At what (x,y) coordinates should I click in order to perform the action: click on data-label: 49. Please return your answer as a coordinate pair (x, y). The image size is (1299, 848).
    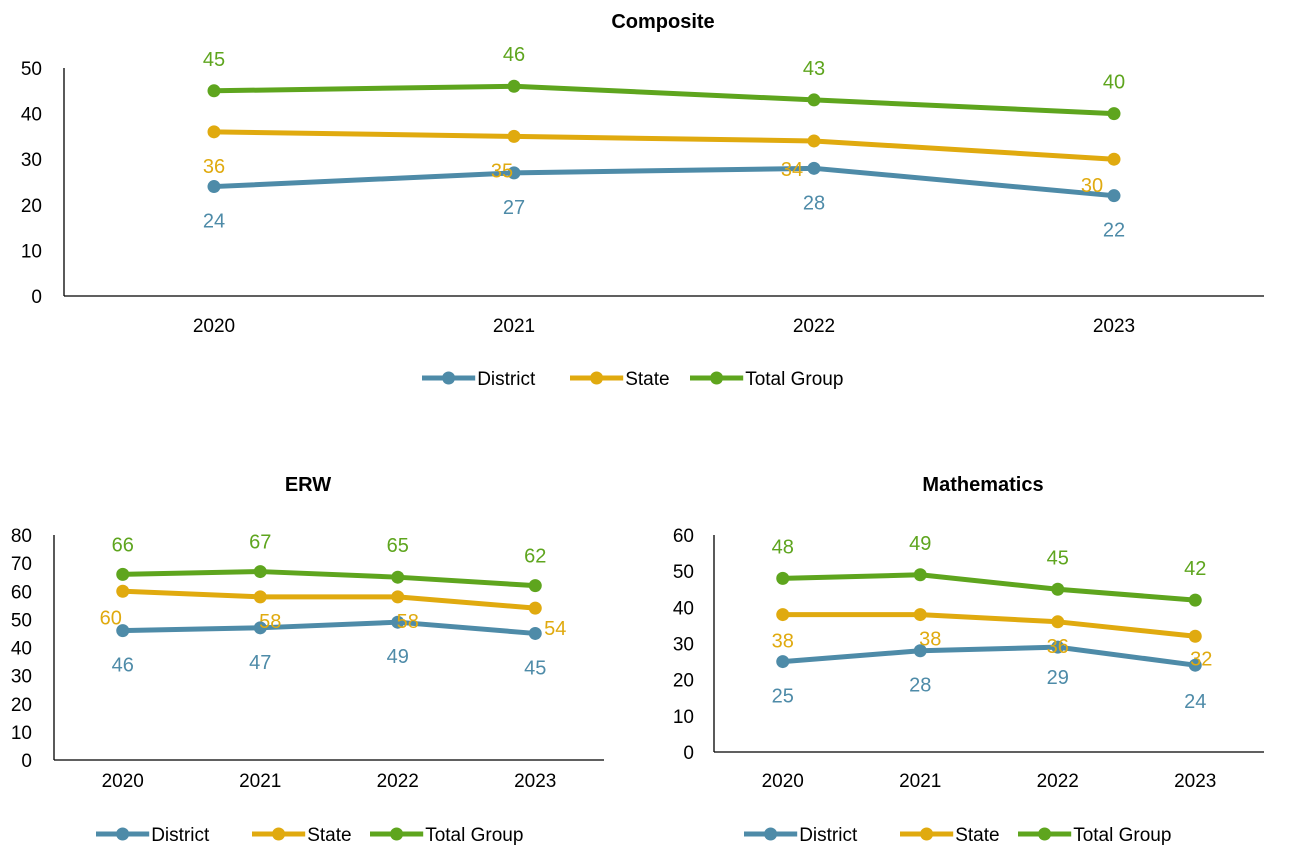
    Looking at the image, I should click on (920, 544).